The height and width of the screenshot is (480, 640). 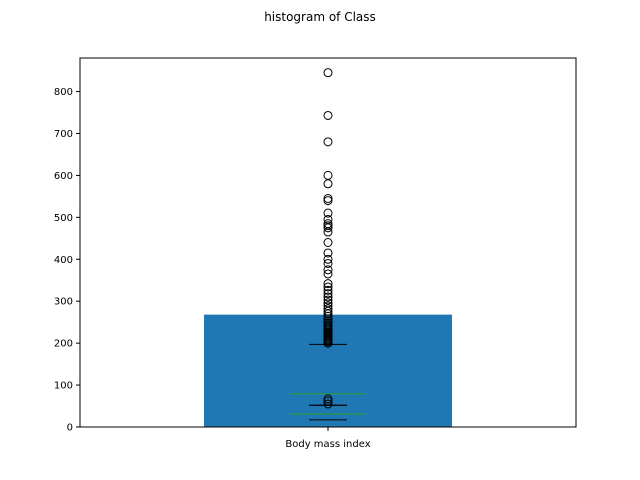 I want to click on x-tick-label: Body mass index, so click(x=327, y=444).